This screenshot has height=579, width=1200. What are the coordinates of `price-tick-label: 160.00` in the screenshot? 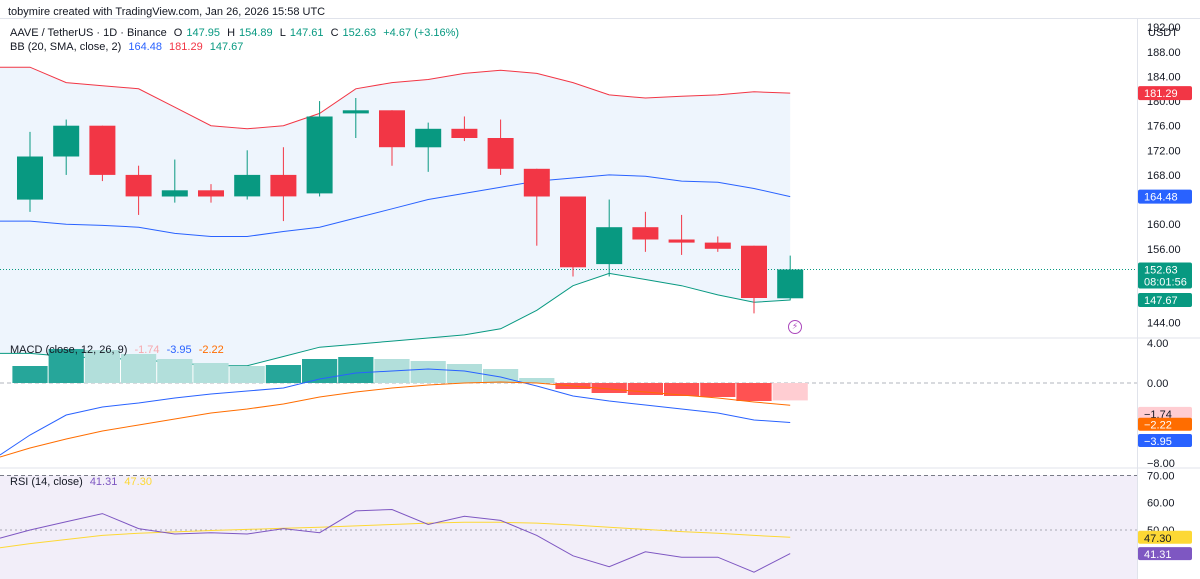 It's located at (1164, 225).